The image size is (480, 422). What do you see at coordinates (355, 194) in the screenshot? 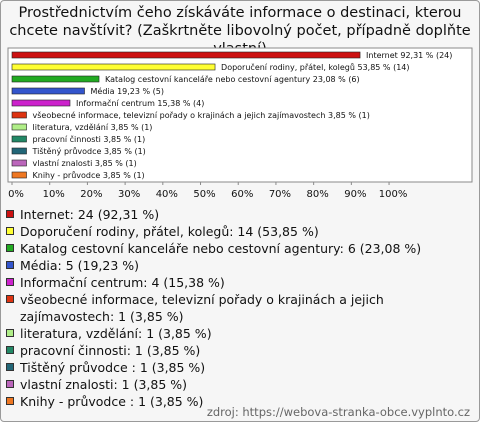
I see `x-tick-label: 90%` at bounding box center [355, 194].